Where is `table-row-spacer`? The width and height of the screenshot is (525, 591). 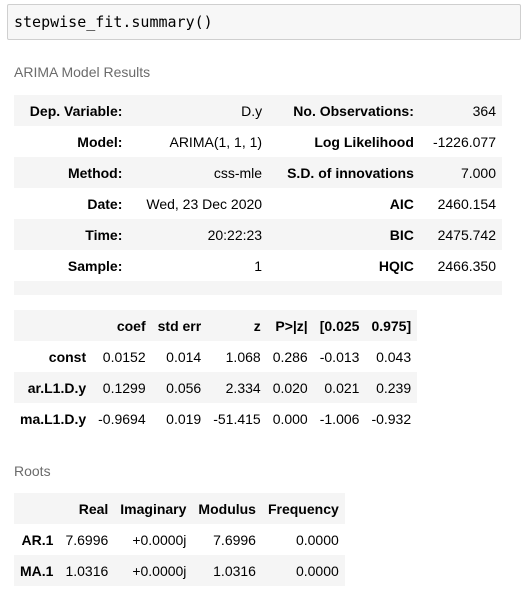
table-row-spacer is located at coordinates (258, 288).